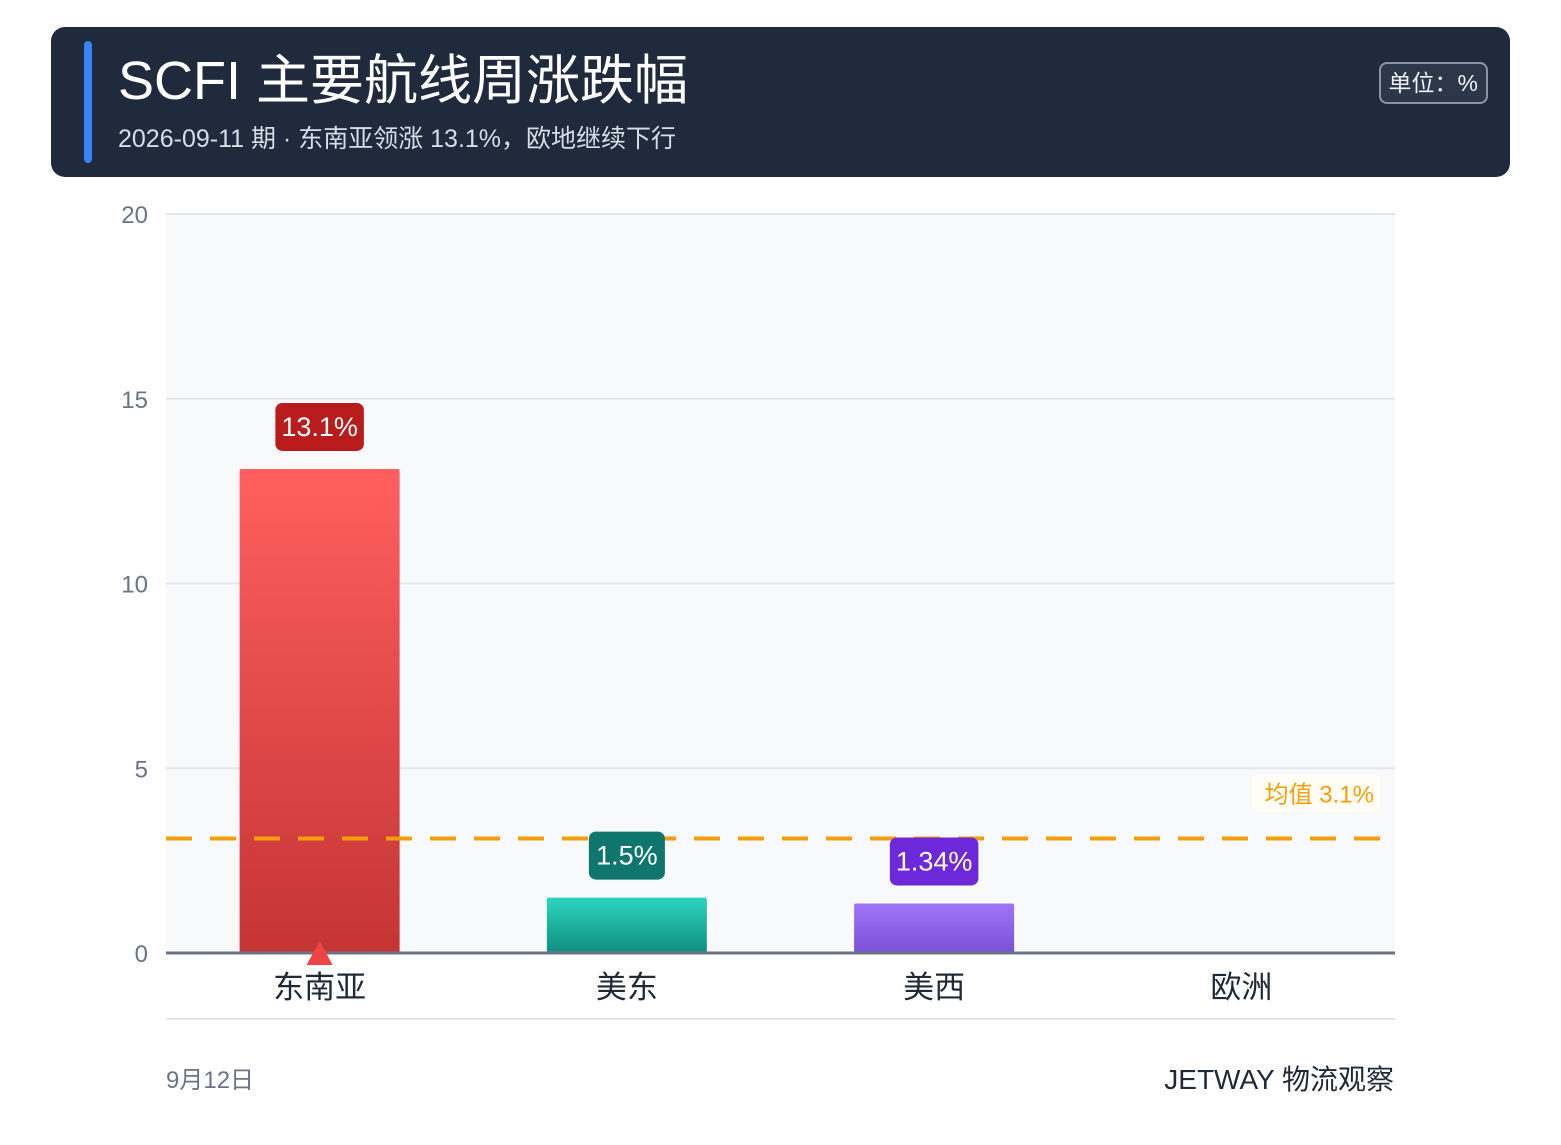 Image resolution: width=1561 pixels, height=1145 pixels. Describe the element at coordinates (1433, 83) in the screenshot. I see `unit-badge: 单位：%` at that location.